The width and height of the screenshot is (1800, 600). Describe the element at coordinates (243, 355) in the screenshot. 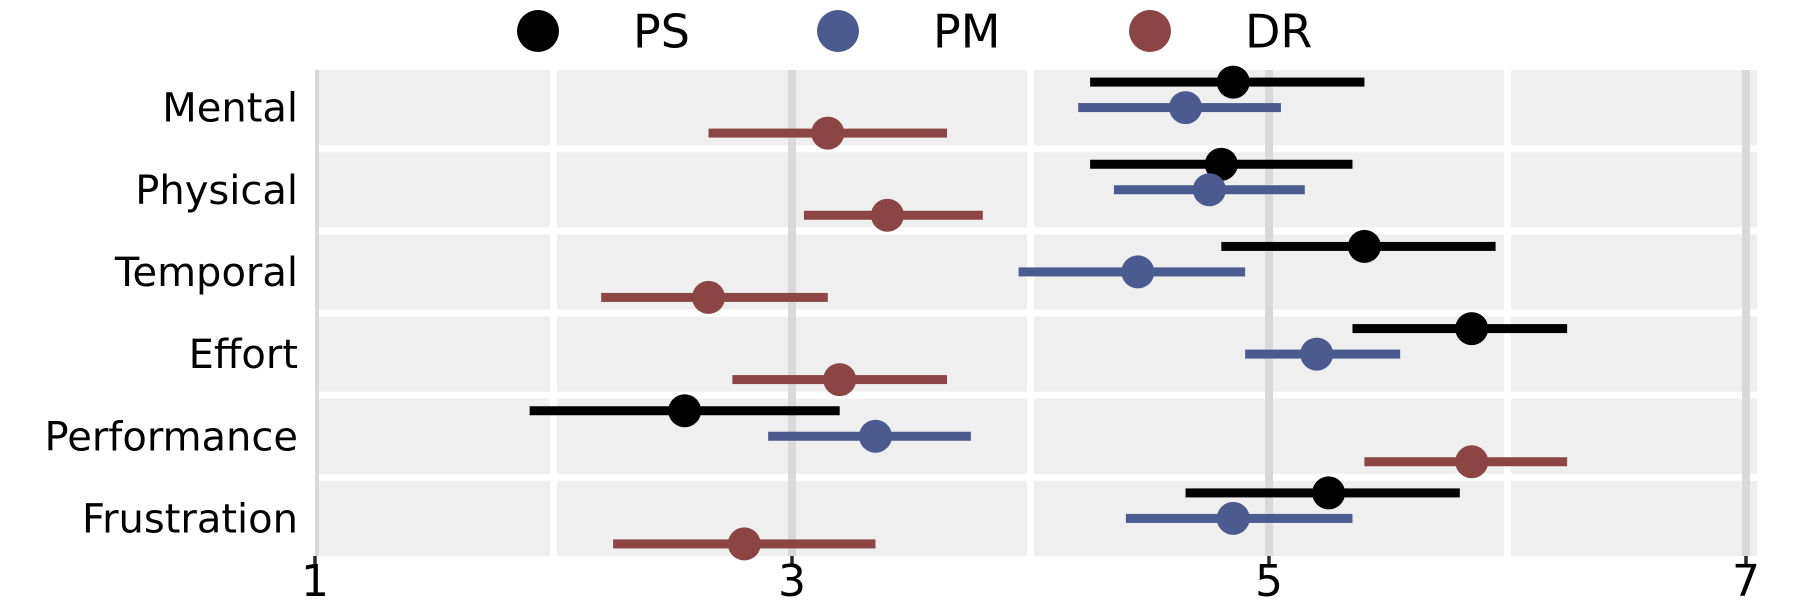

I see `category-label: Effort` at that location.